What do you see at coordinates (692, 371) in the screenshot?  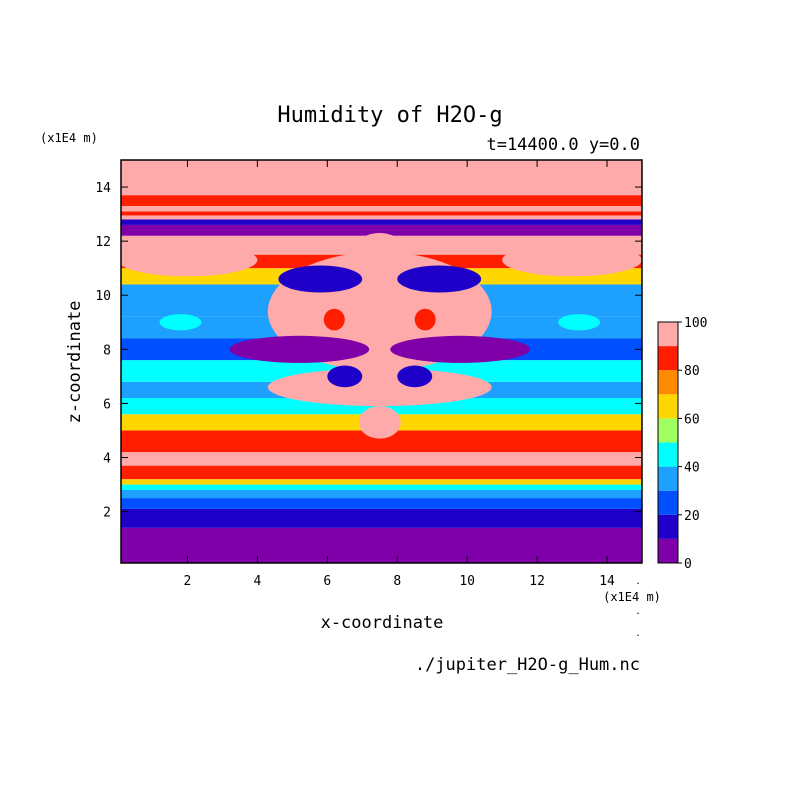 I see `colorbar-label-4: 80` at bounding box center [692, 371].